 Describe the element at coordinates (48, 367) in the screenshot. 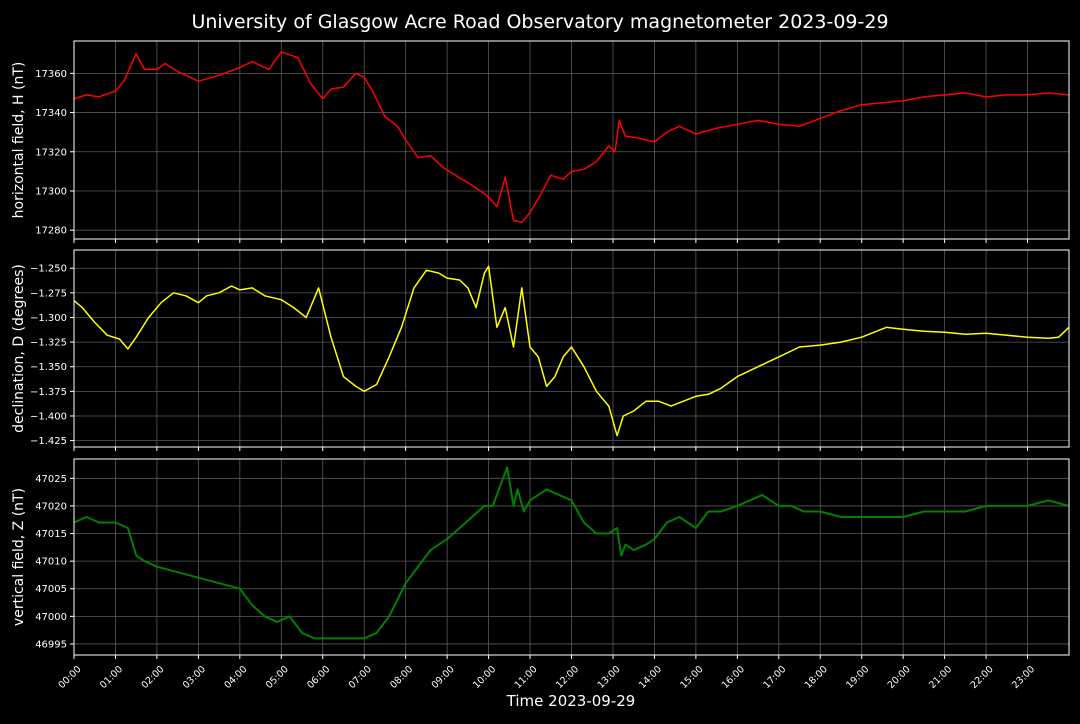

I see `y-tick-label: −1.350` at that location.